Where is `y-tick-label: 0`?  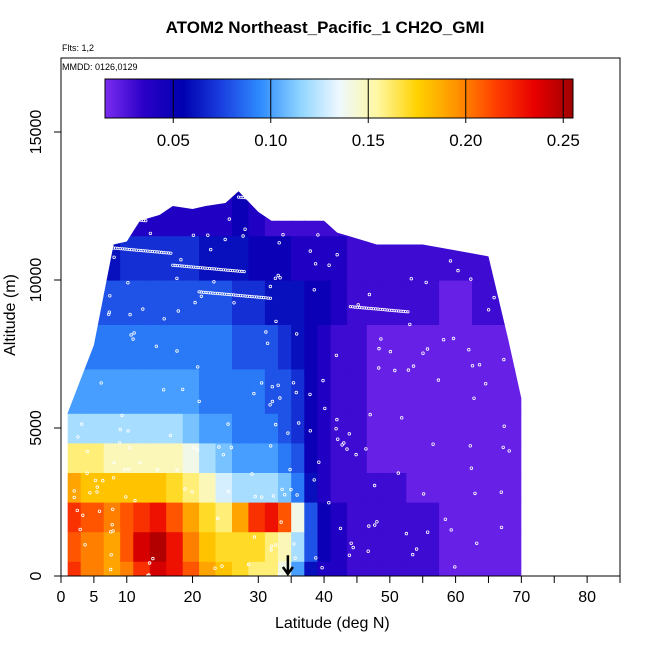
y-tick-label: 0 is located at coordinates (36, 575).